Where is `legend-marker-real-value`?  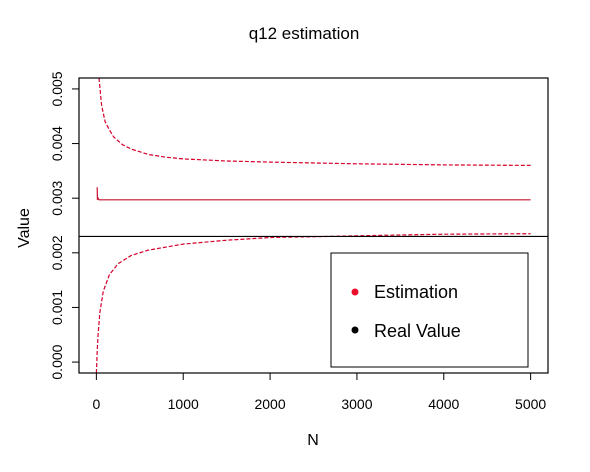
legend-marker-real-value is located at coordinates (355, 330).